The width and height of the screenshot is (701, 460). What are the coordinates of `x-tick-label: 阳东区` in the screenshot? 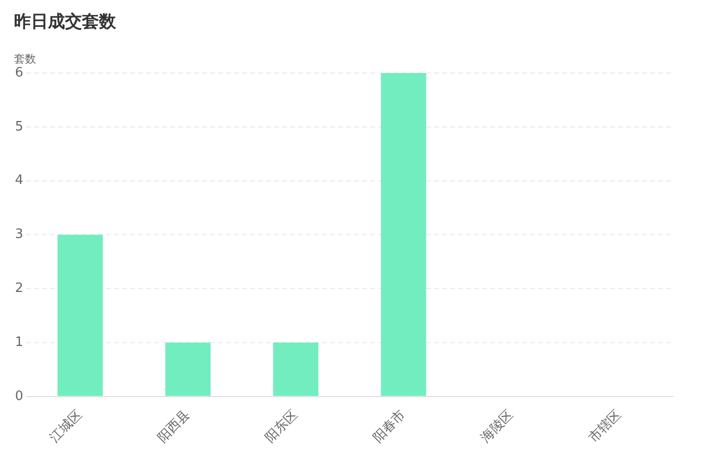 It's located at (281, 427).